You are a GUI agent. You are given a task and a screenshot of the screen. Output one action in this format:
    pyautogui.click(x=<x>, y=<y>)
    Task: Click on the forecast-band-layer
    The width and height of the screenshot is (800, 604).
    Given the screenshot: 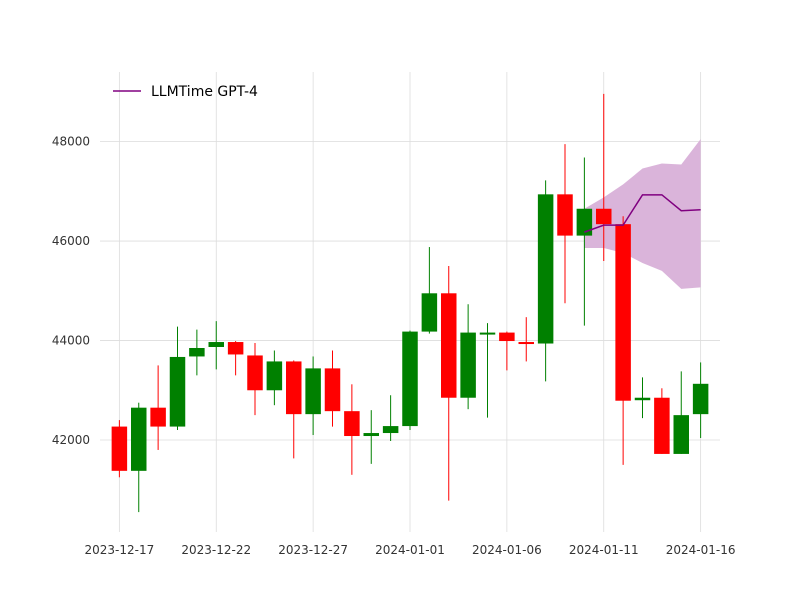 What is the action you would take?
    pyautogui.click(x=642, y=214)
    